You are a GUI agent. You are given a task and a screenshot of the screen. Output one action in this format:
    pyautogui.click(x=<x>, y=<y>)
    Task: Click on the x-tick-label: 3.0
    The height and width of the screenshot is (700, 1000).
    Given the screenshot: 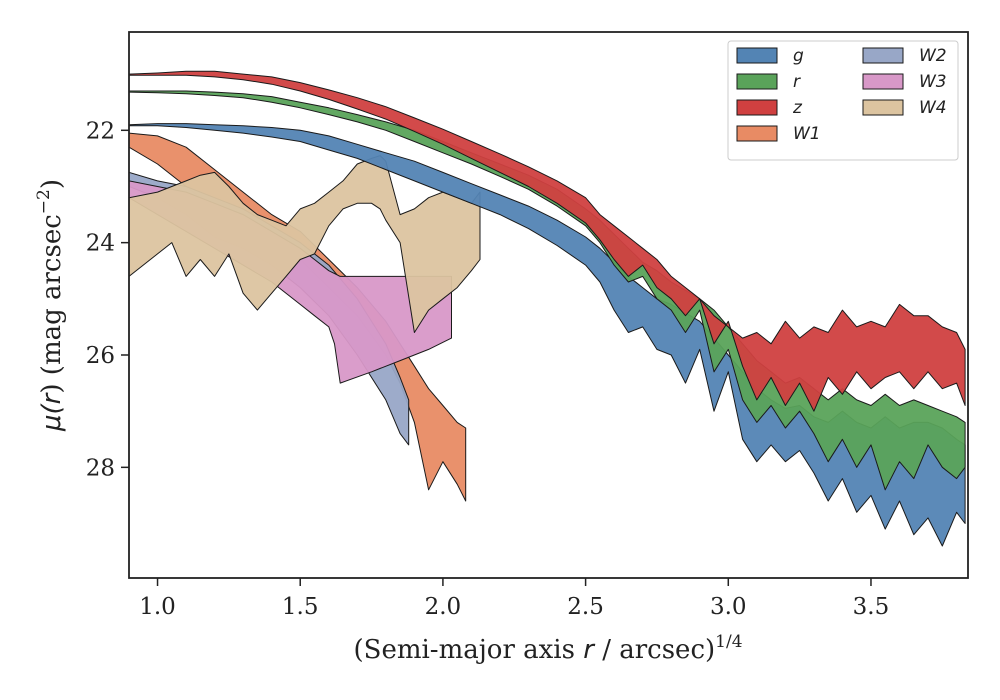 What is the action you would take?
    pyautogui.click(x=728, y=607)
    